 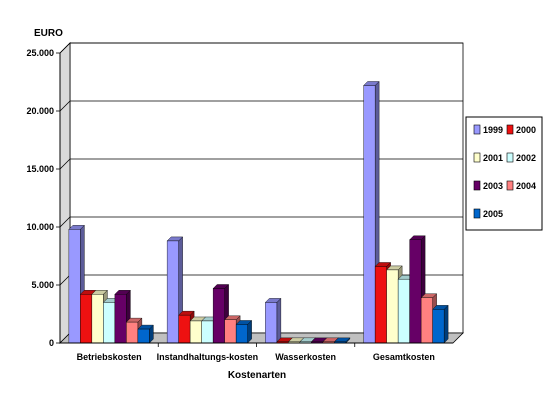 What do you see at coordinates (493, 158) in the screenshot?
I see `legend-label: 2001` at bounding box center [493, 158].